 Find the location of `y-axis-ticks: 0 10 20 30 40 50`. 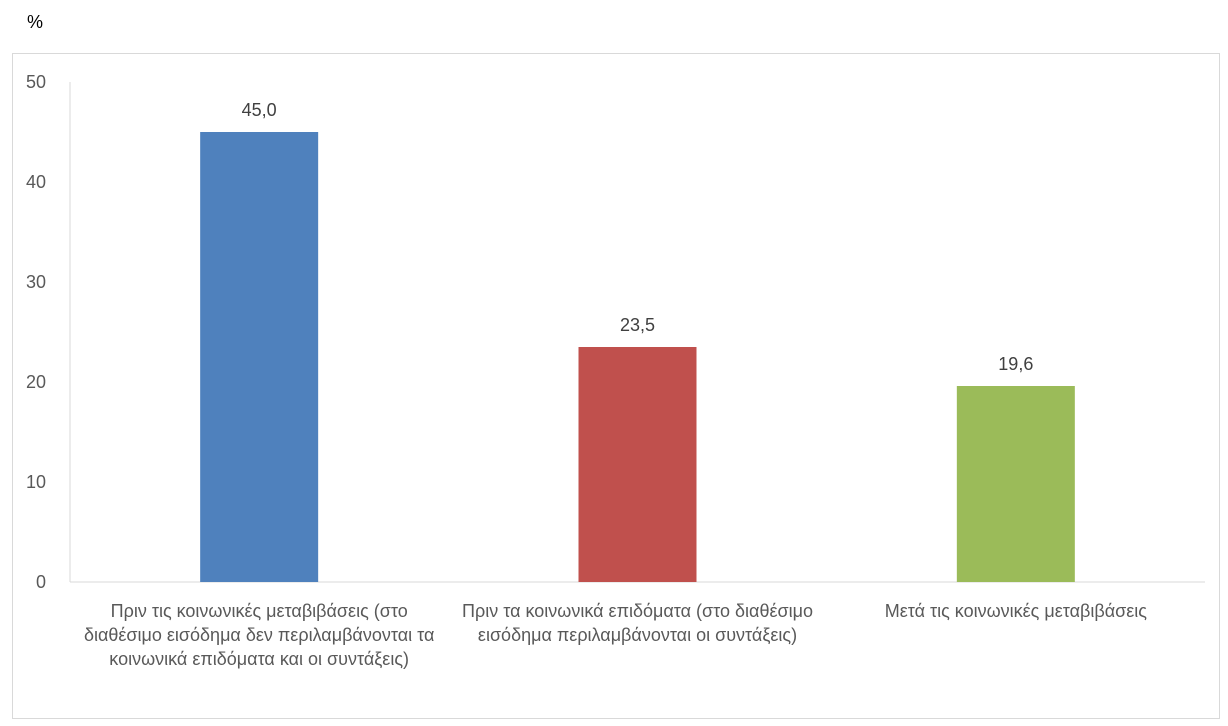

y-axis-ticks: 0 10 20 30 40 50 is located at coordinates (36, 332).